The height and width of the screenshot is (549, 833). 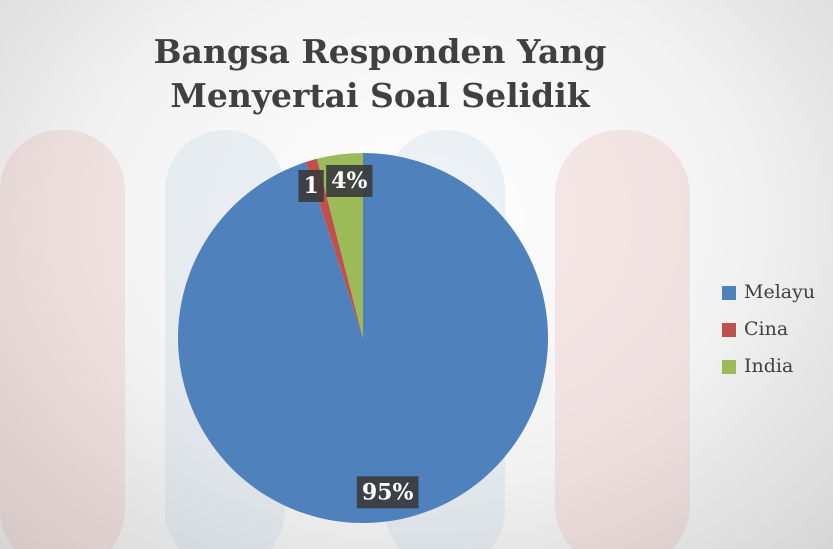 I want to click on legend-label: Cina, so click(x=766, y=329).